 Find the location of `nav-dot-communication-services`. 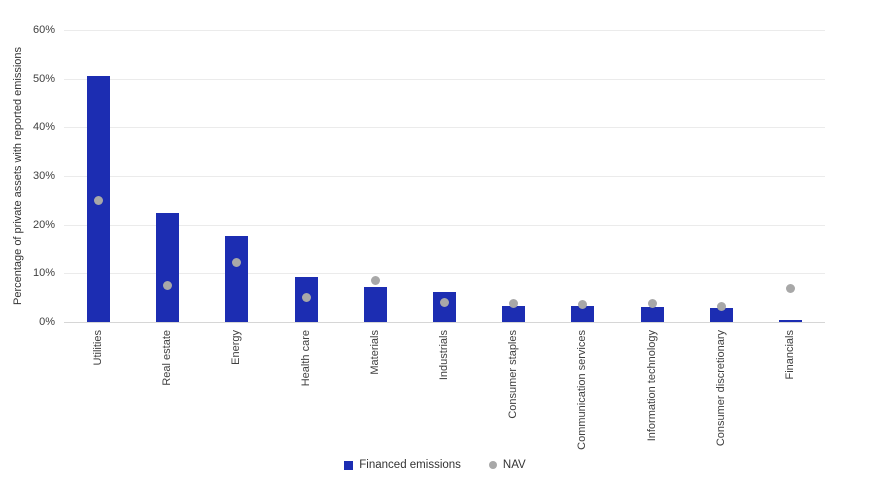

nav-dot-communication-services is located at coordinates (583, 304).